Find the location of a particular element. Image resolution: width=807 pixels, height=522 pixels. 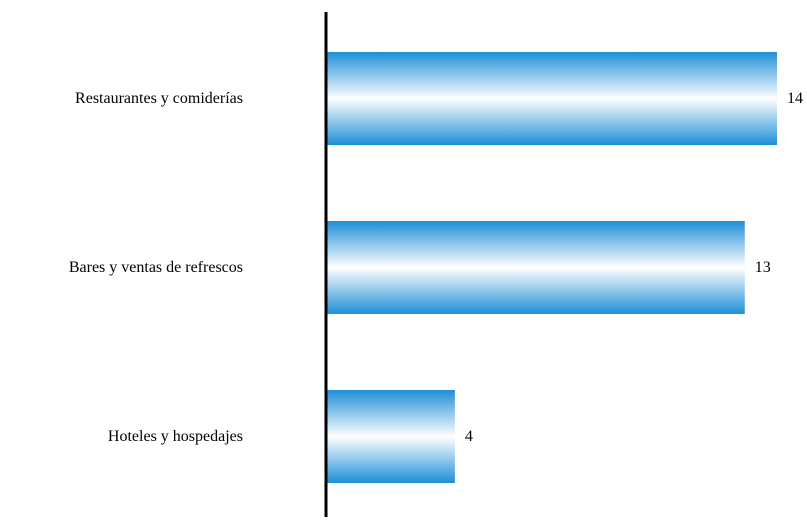

category-label-2: Hoteles y hospedajes is located at coordinates (175, 436).